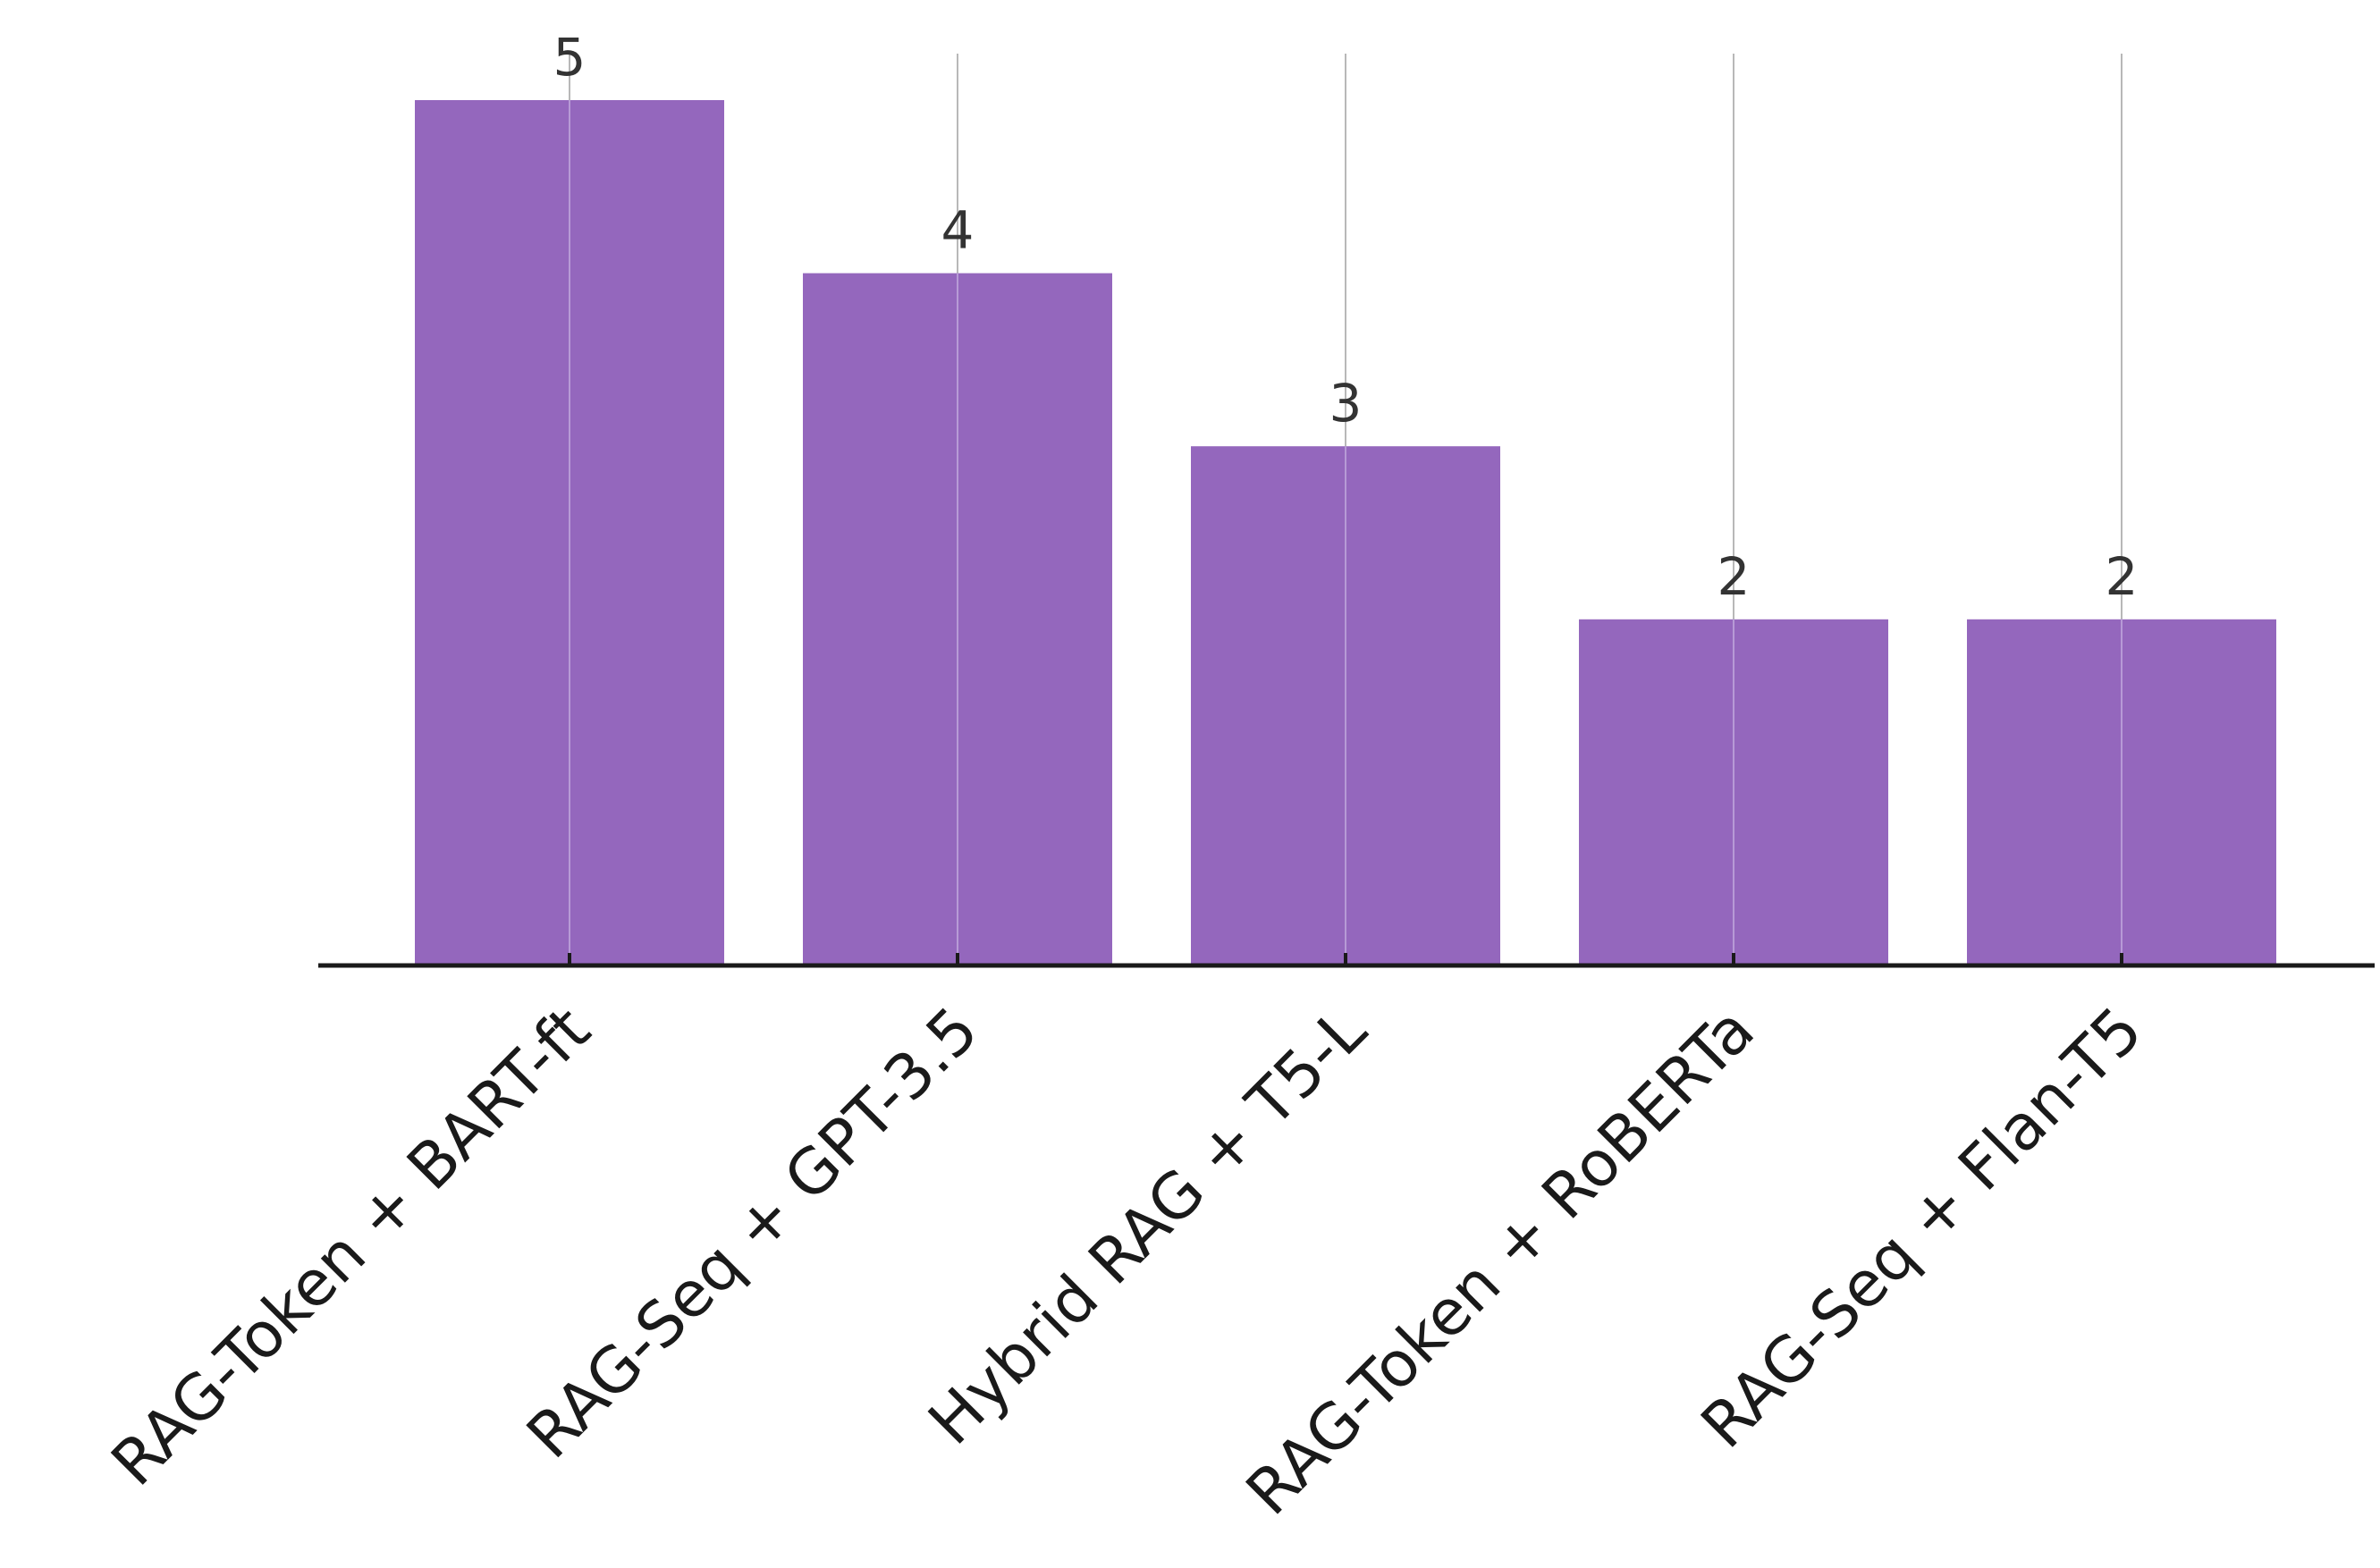  I want to click on data-label: 5, so click(570, 57).